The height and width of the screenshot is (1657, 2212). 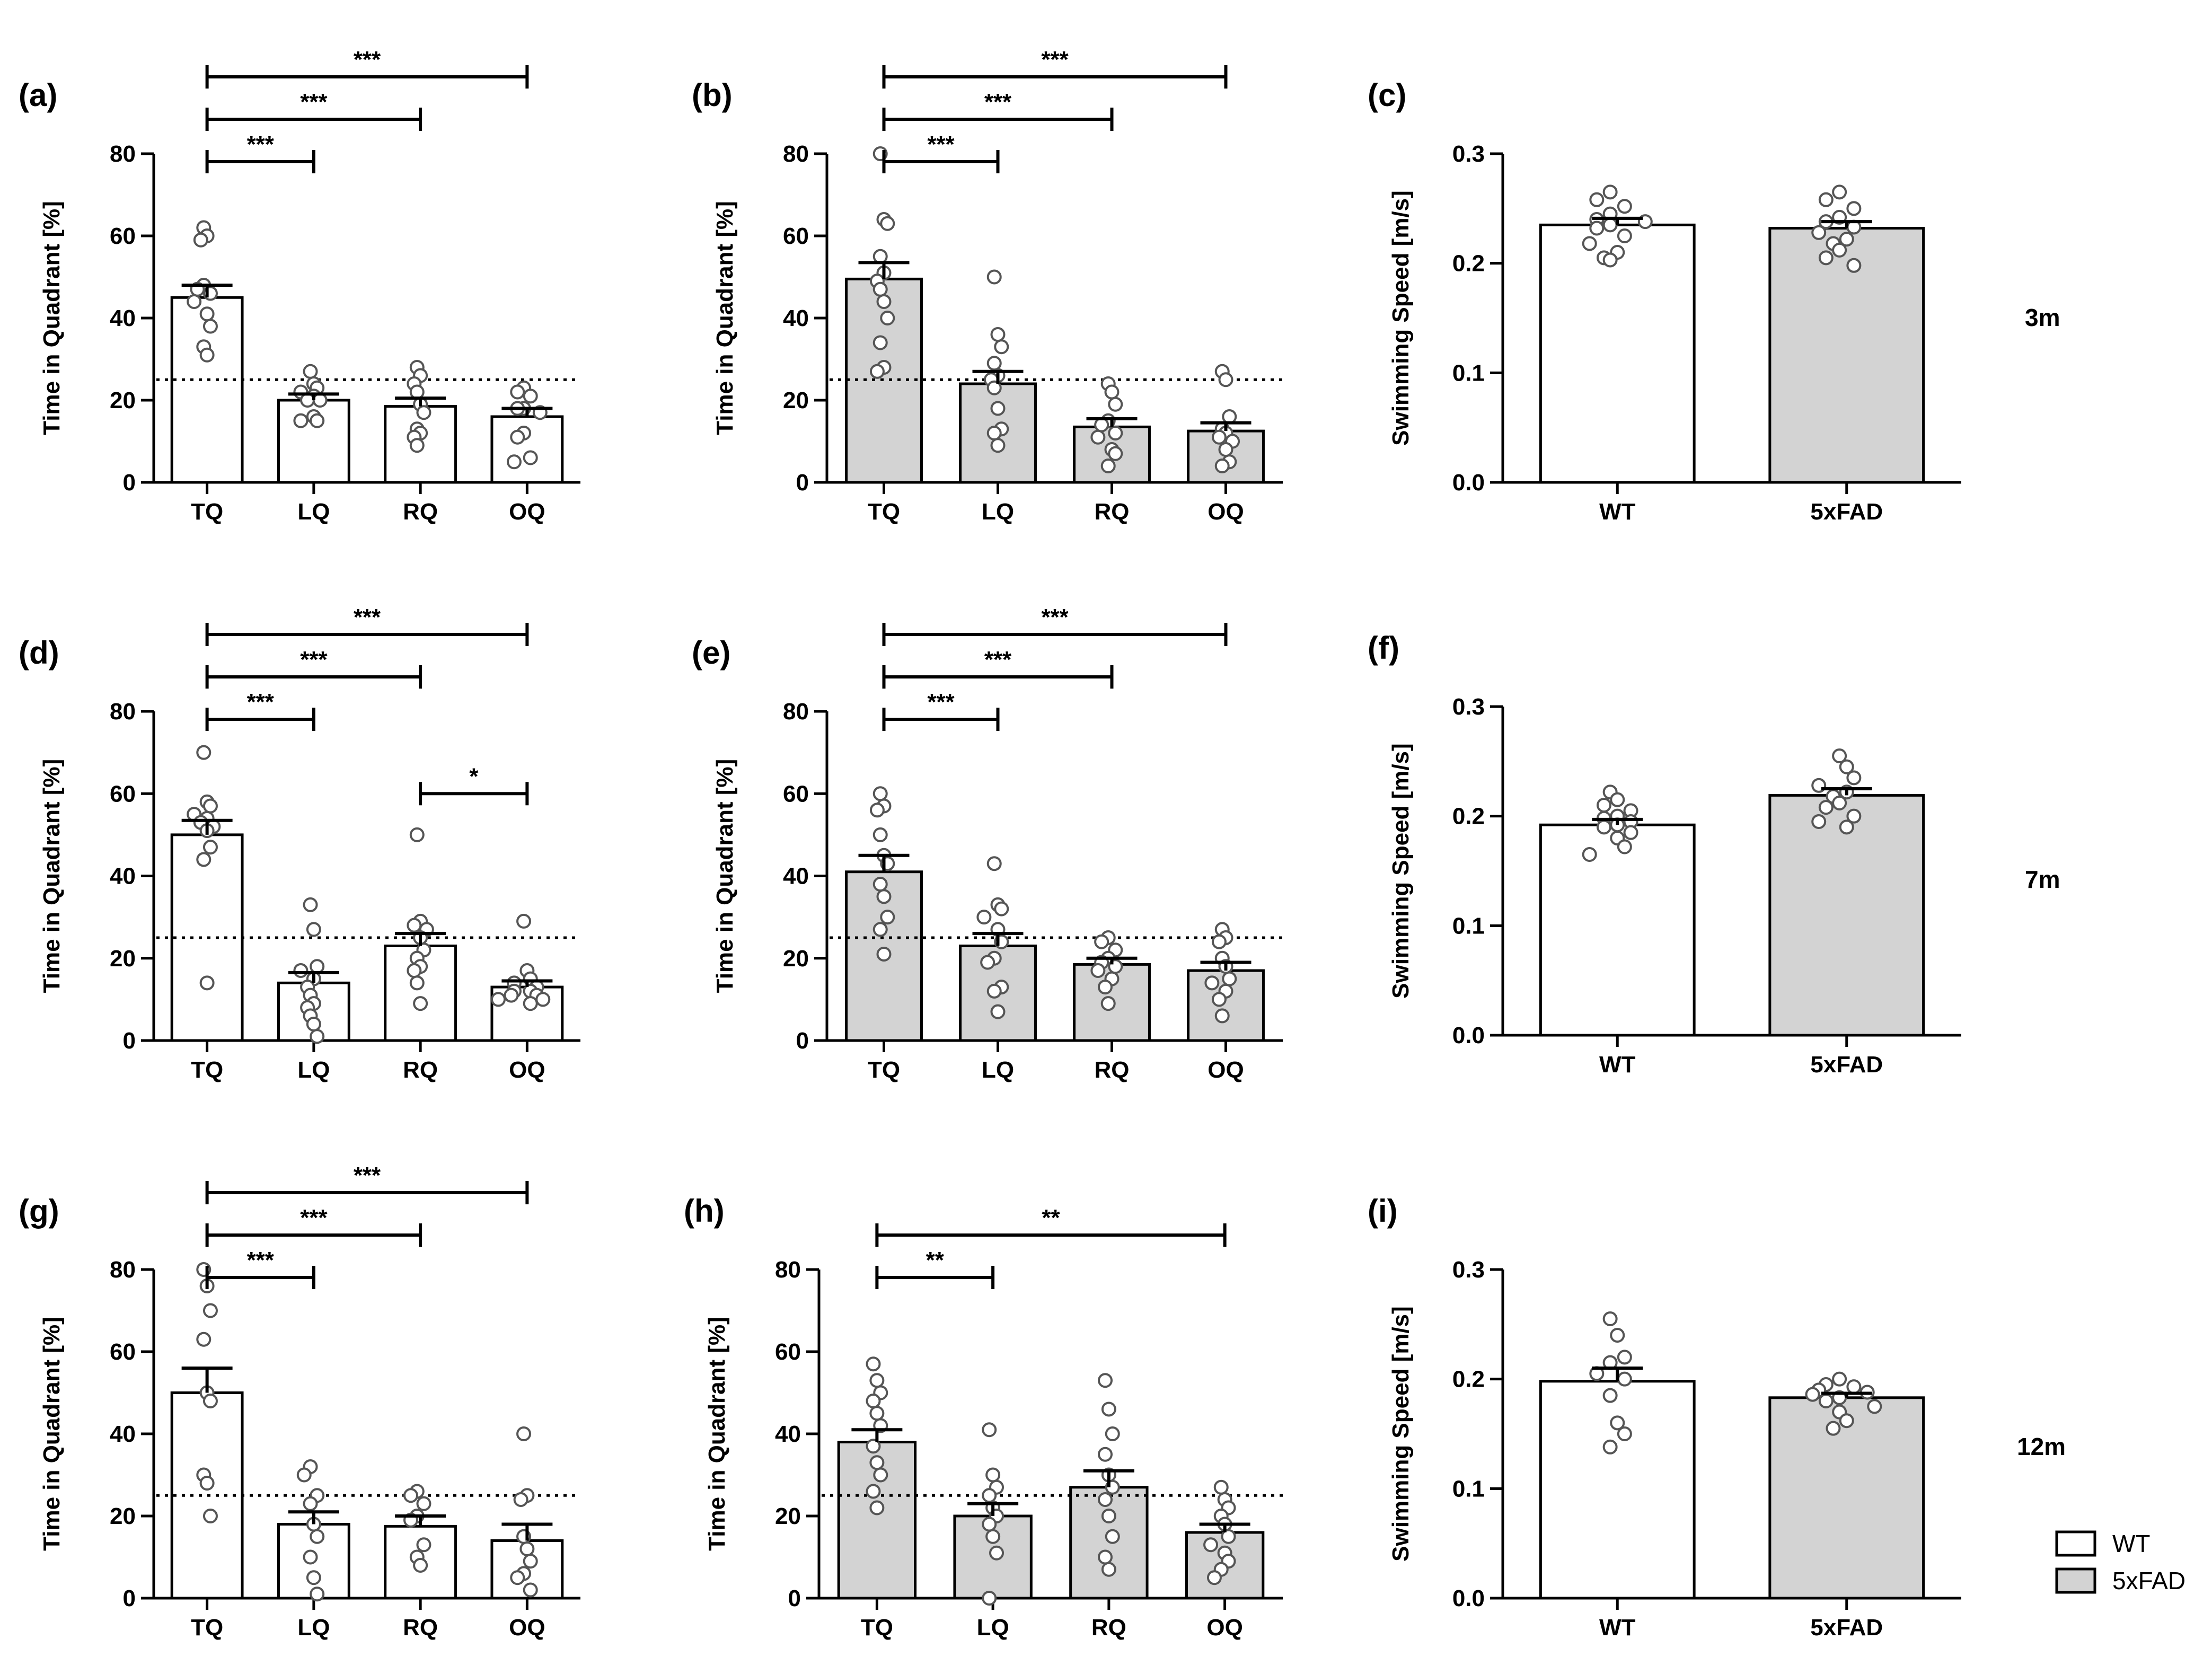 I want to click on panel-label: (c), so click(x=1387, y=95).